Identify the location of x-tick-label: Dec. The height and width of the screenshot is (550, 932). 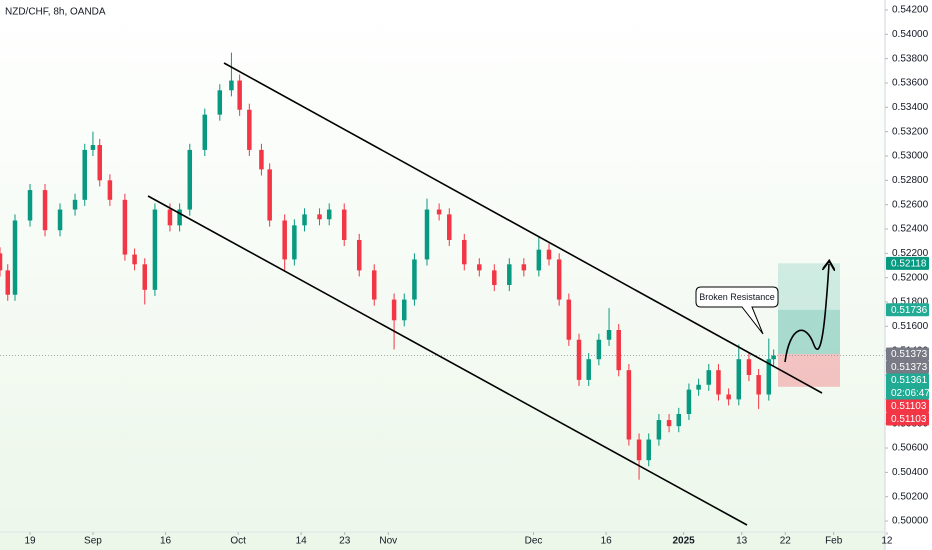
(534, 541).